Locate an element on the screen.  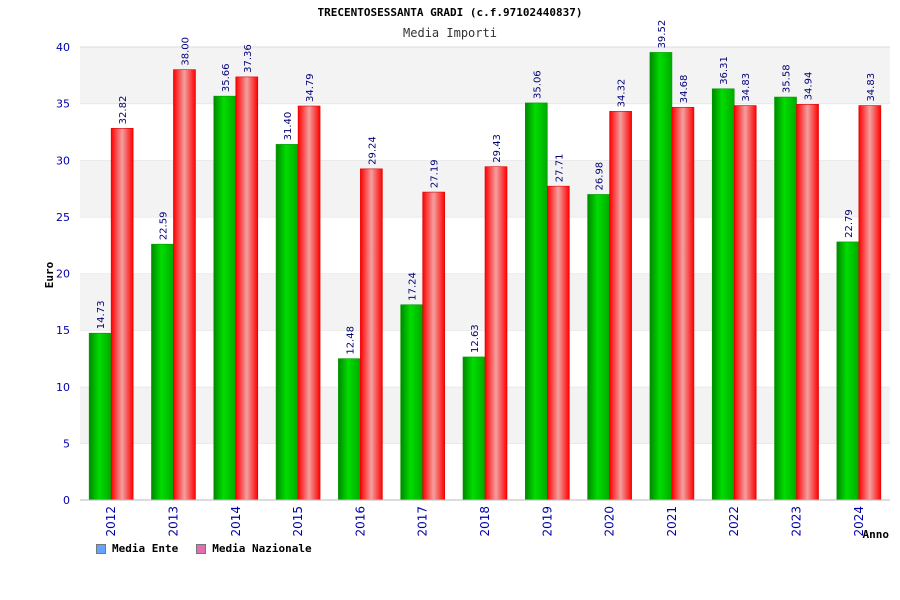
x-tick-label: 2021 is located at coordinates (672, 521).